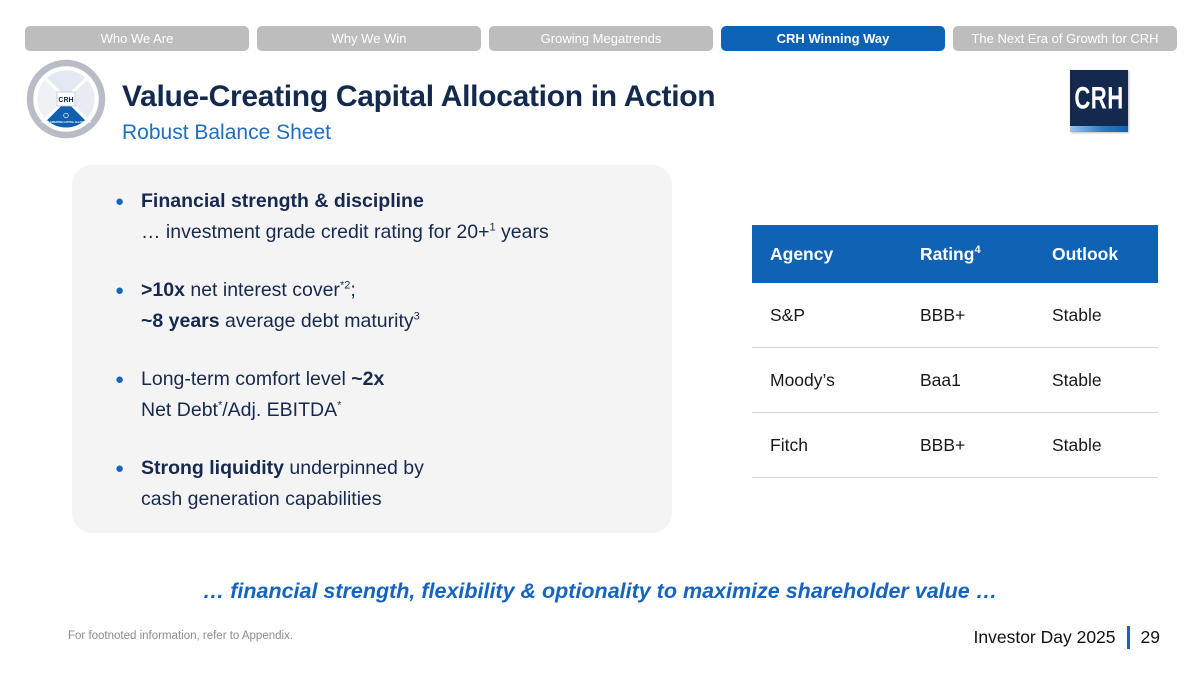 Image resolution: width=1200 pixels, height=675 pixels. I want to click on footnote-ref: 3, so click(416, 316).